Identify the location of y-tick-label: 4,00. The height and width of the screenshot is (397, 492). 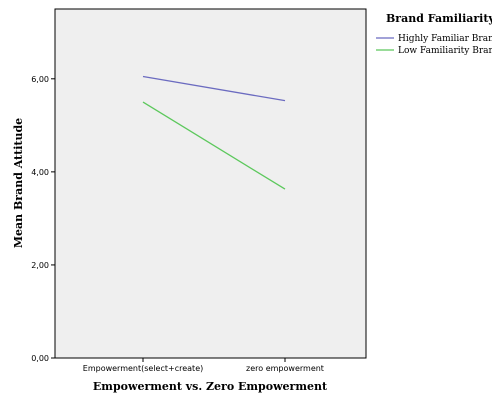
(40, 172).